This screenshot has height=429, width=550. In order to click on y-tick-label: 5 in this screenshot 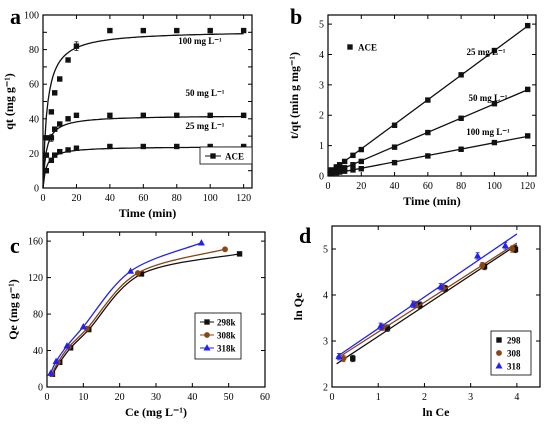, I will do `click(325, 250)`.